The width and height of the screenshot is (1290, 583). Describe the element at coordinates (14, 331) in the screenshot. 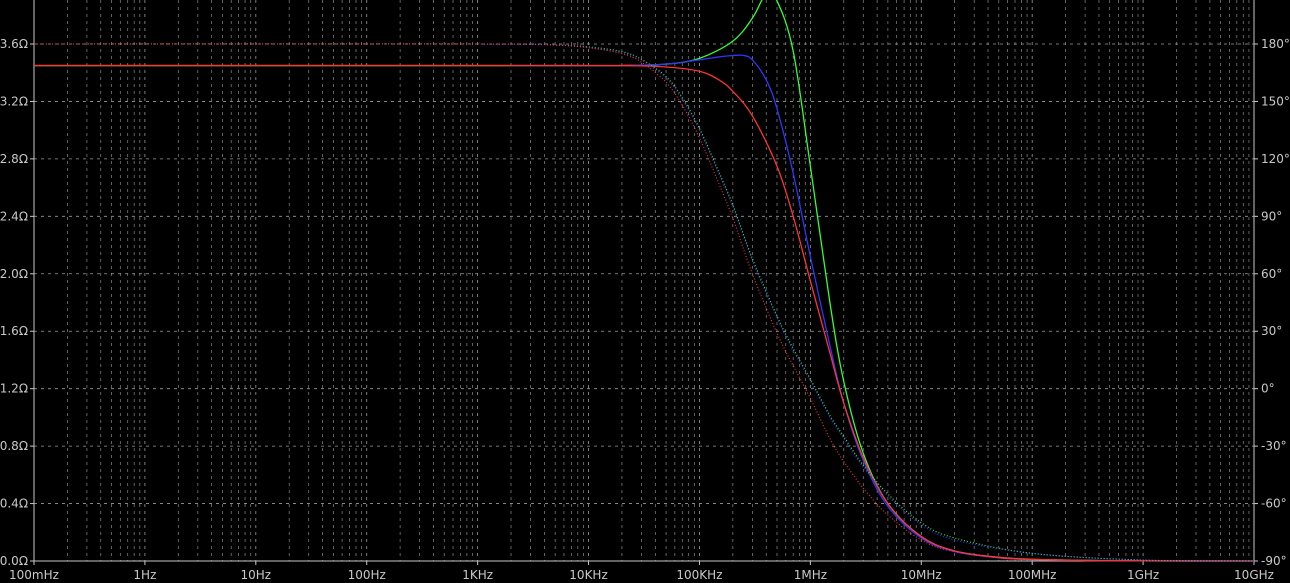

I see `y-left-tick-label: 1.6Ω` at that location.